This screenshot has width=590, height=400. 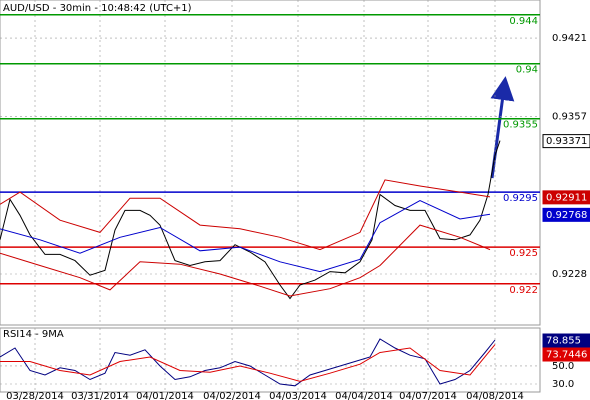 What do you see at coordinates (97, 8) in the screenshot?
I see `chart-title: AUD/USD - 30min - 10:48:42 (UTC+1)` at bounding box center [97, 8].